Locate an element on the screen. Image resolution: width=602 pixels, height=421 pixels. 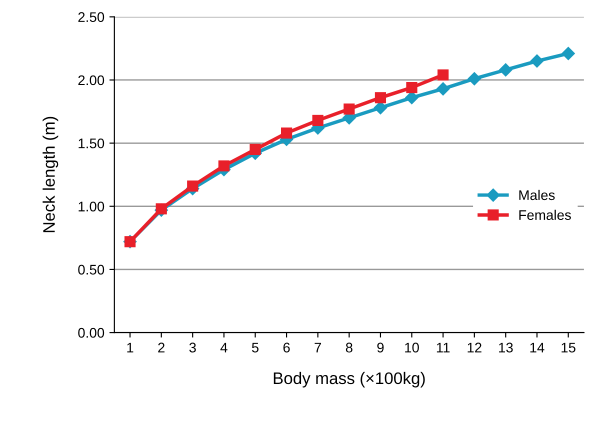
x-tick-label: 4 is located at coordinates (224, 347).